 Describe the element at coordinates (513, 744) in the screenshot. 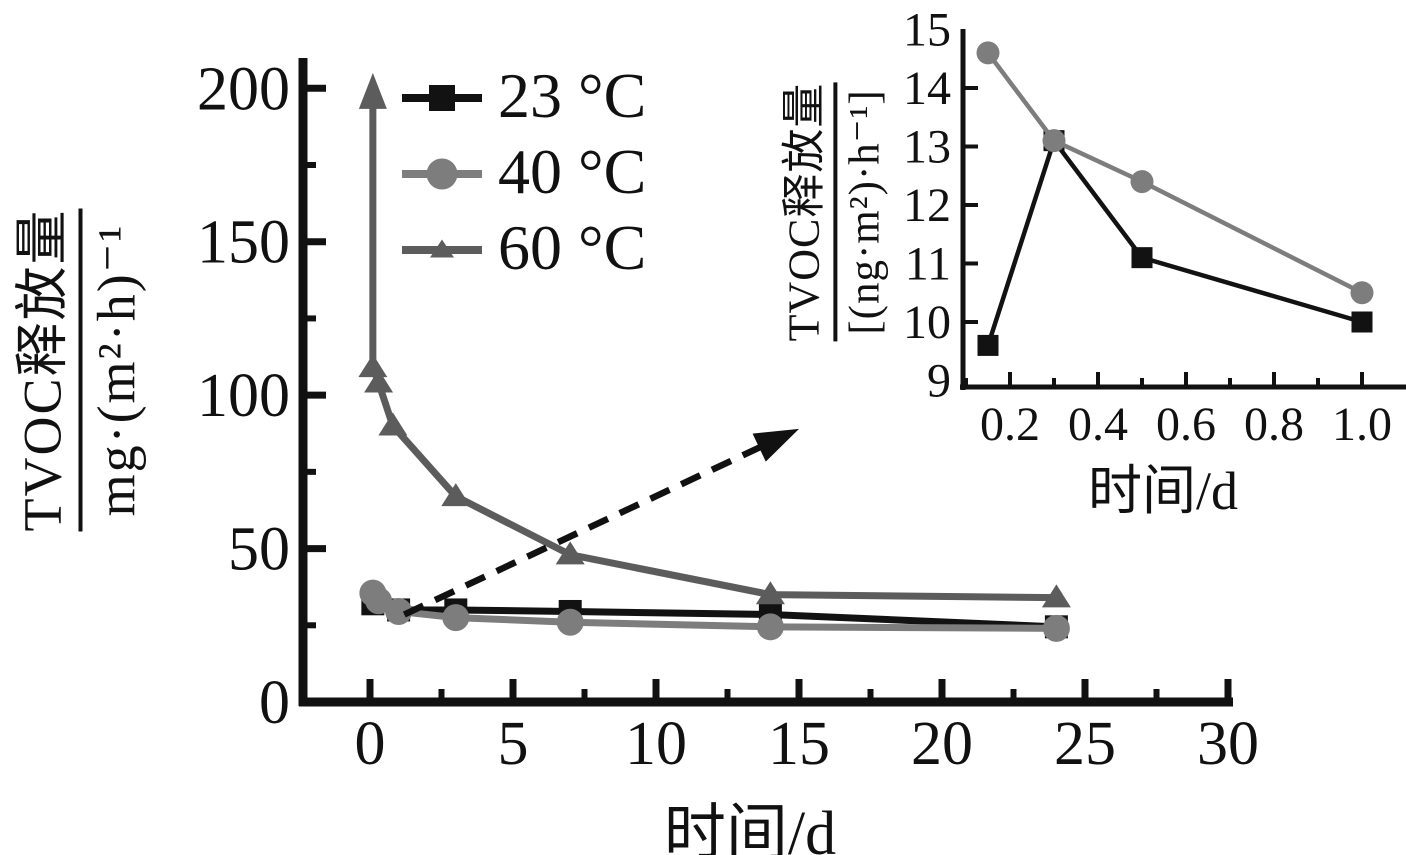

I see `x-tick-label: 5` at that location.